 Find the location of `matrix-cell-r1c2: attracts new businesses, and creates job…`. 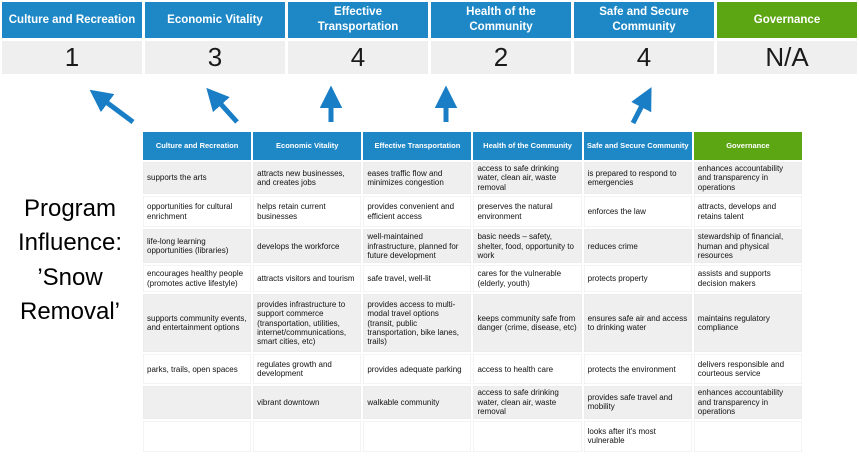

matrix-cell-r1c2: attracts new businesses, and creates job… is located at coordinates (307, 178).